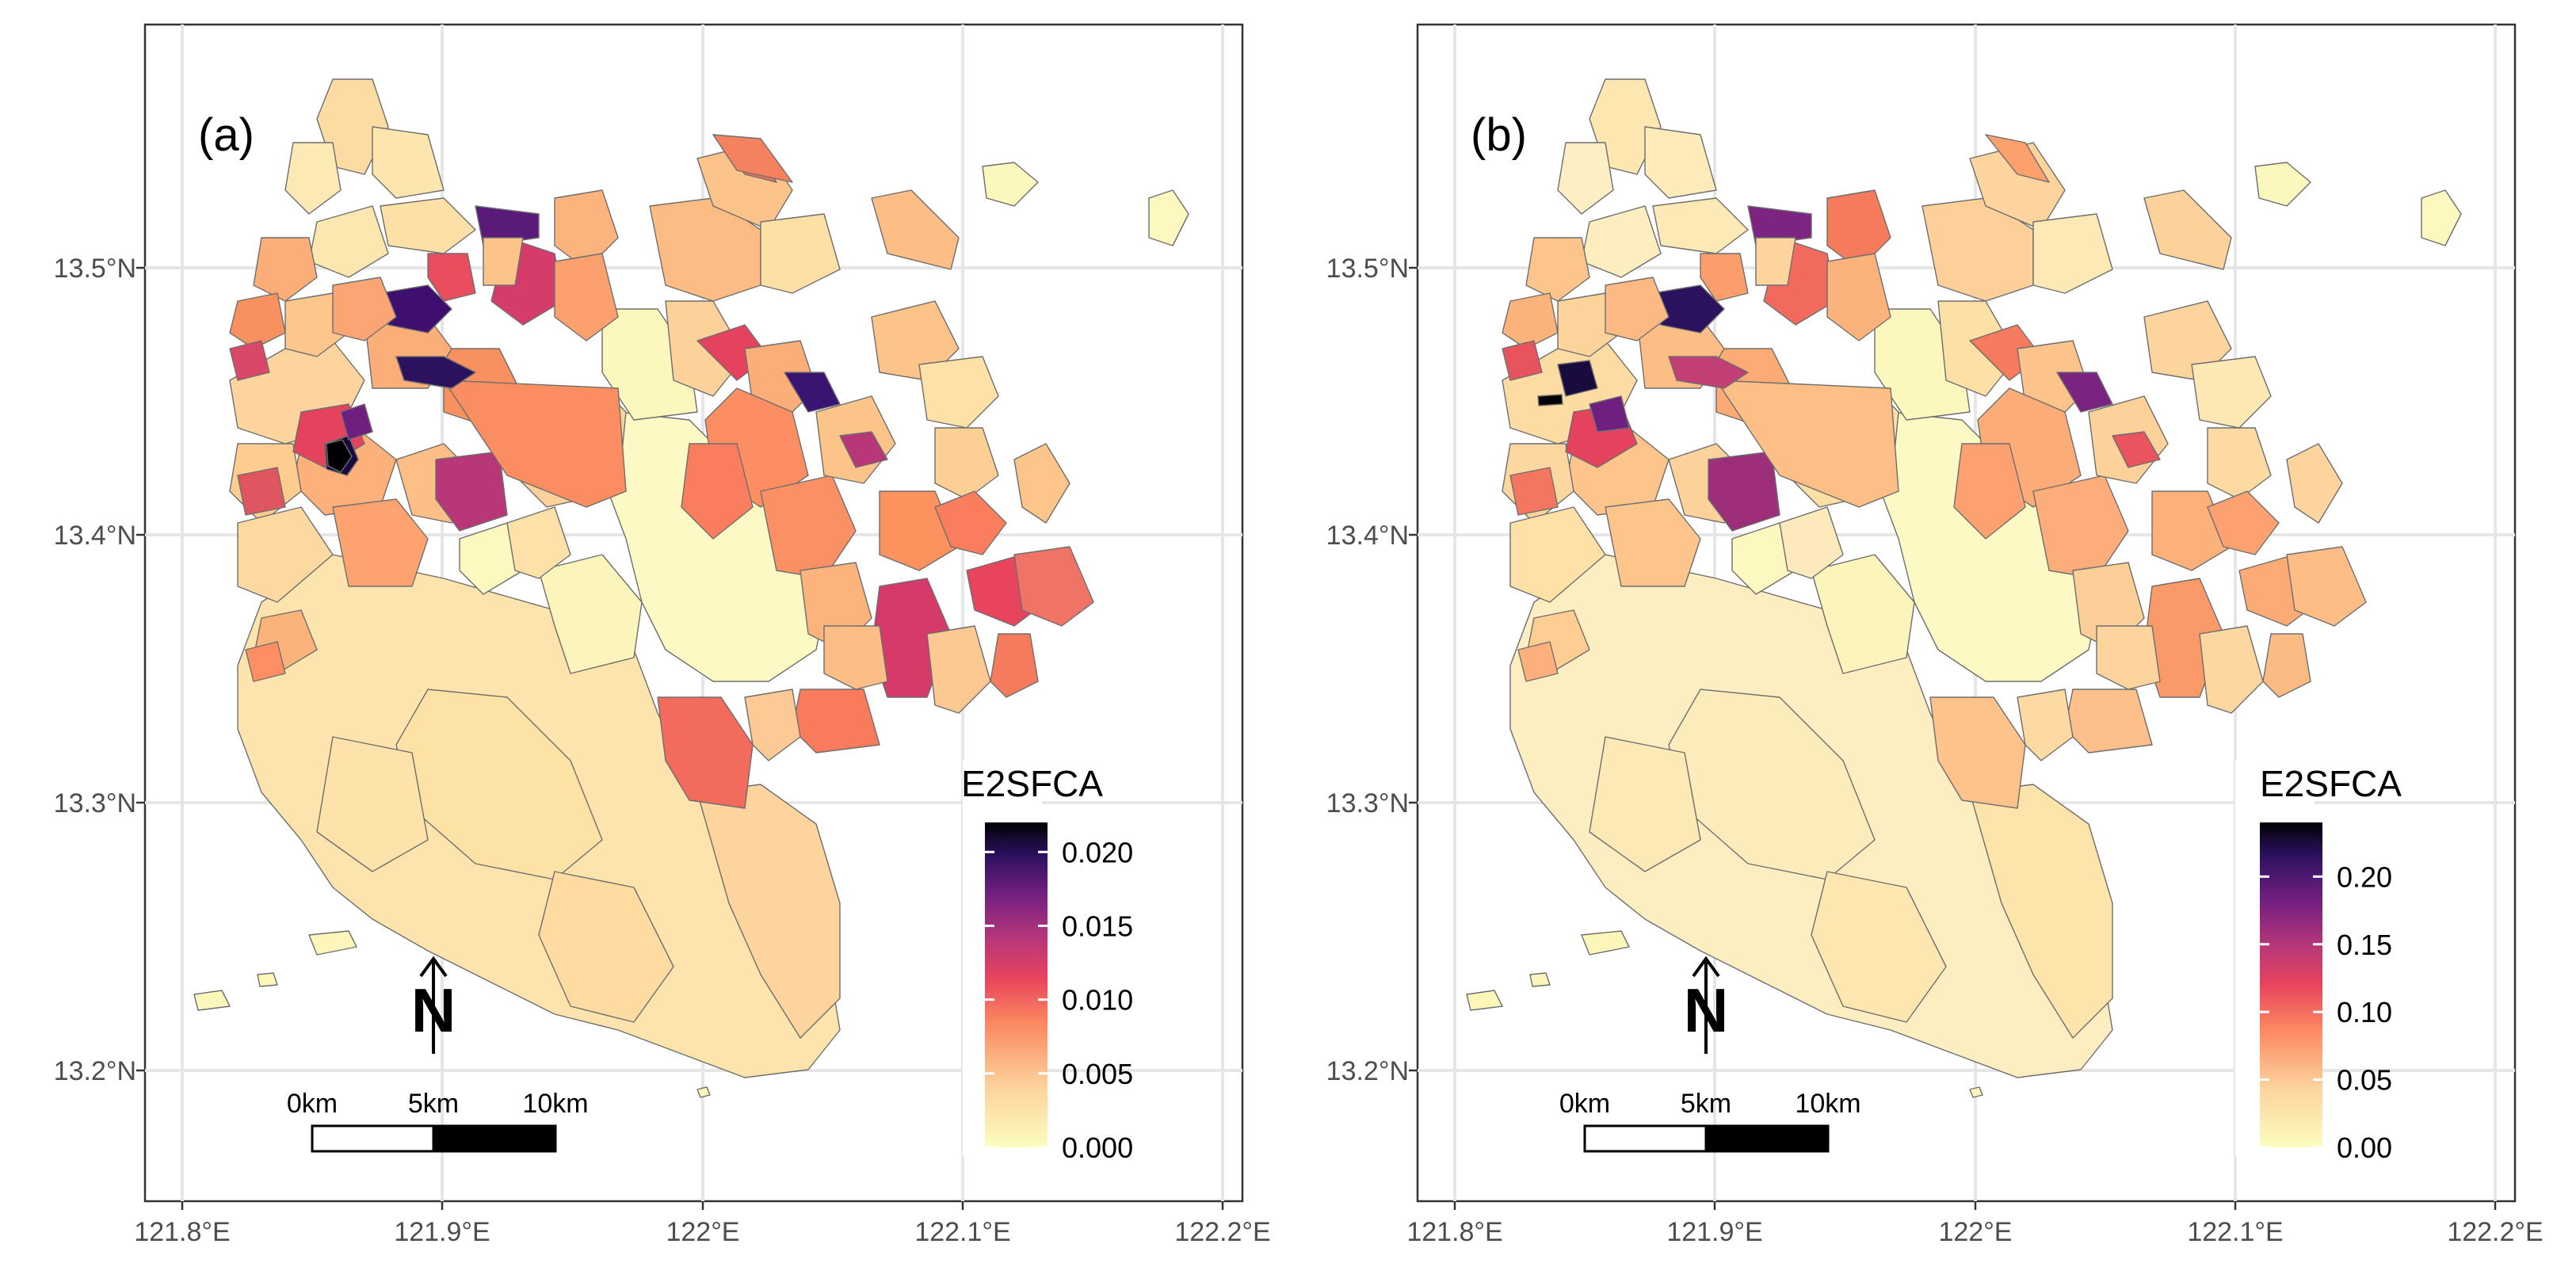 This screenshot has width=2576, height=1282. I want to click on y-axis-labels-a: 13.5°N 13.4°N 13.3°N 13.2°N, so click(95, 670).